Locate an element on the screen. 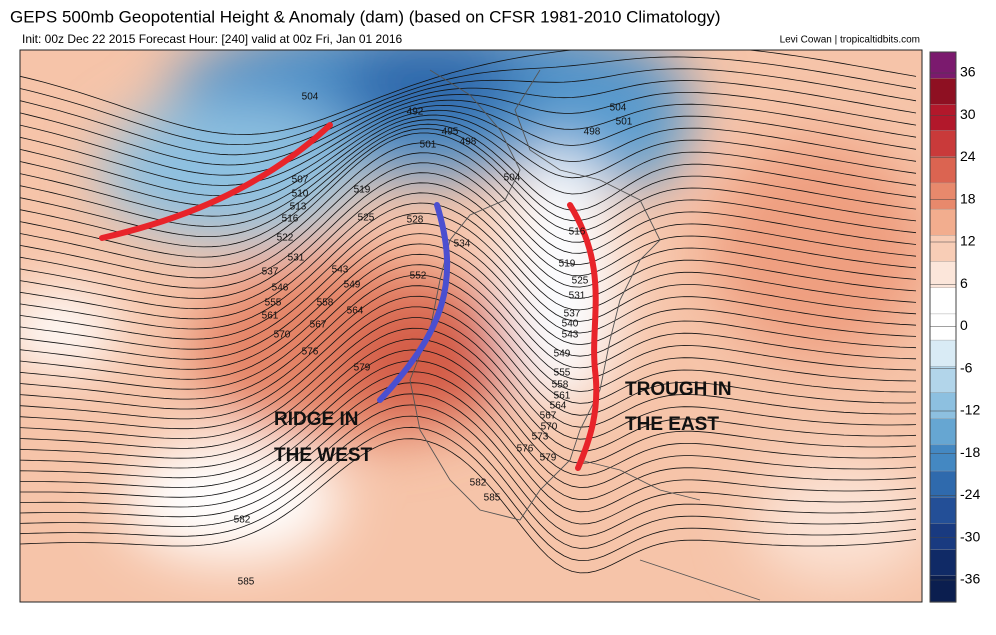  trough-annotation: TROUGH IN is located at coordinates (678, 389).